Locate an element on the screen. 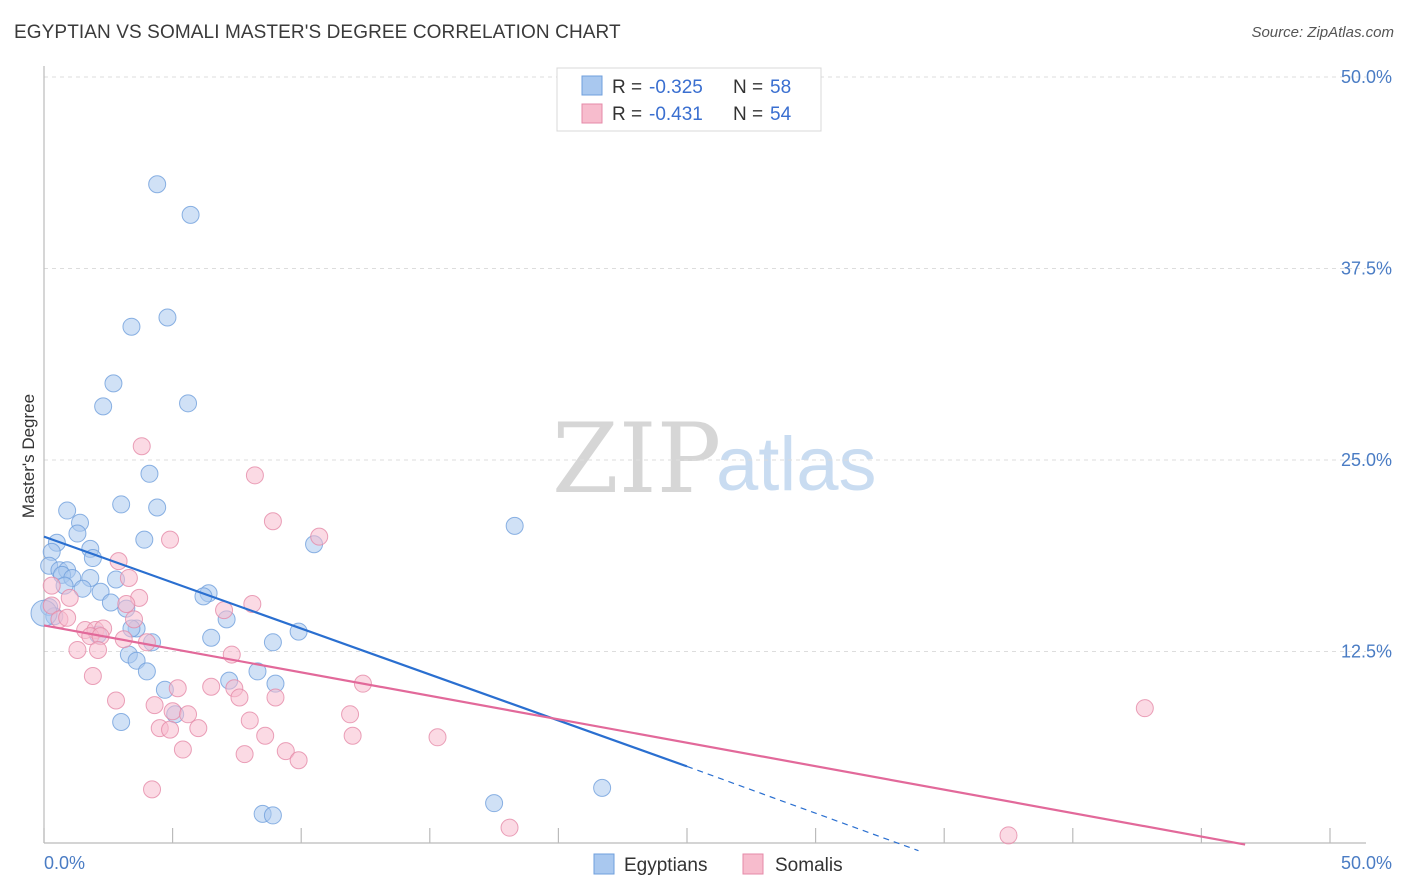 The height and width of the screenshot is (892, 1406). bottom-legend-swatch-somalis is located at coordinates (753, 864).